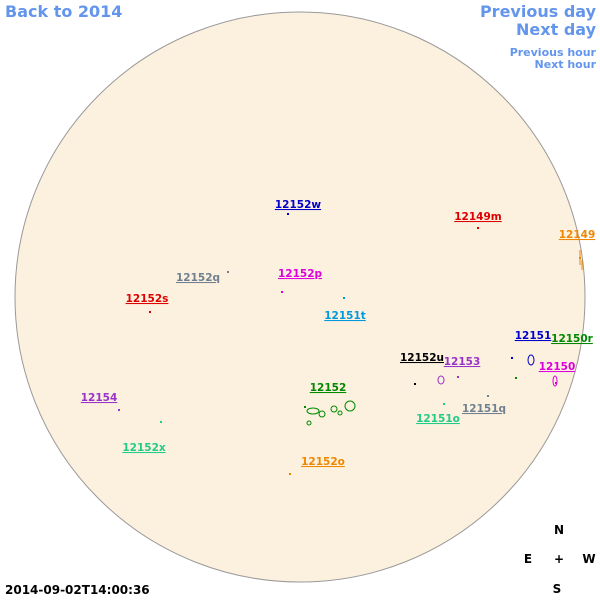 The height and width of the screenshot is (600, 600). Describe the element at coordinates (438, 419) in the screenshot. I see `region-label: 12151o` at that location.